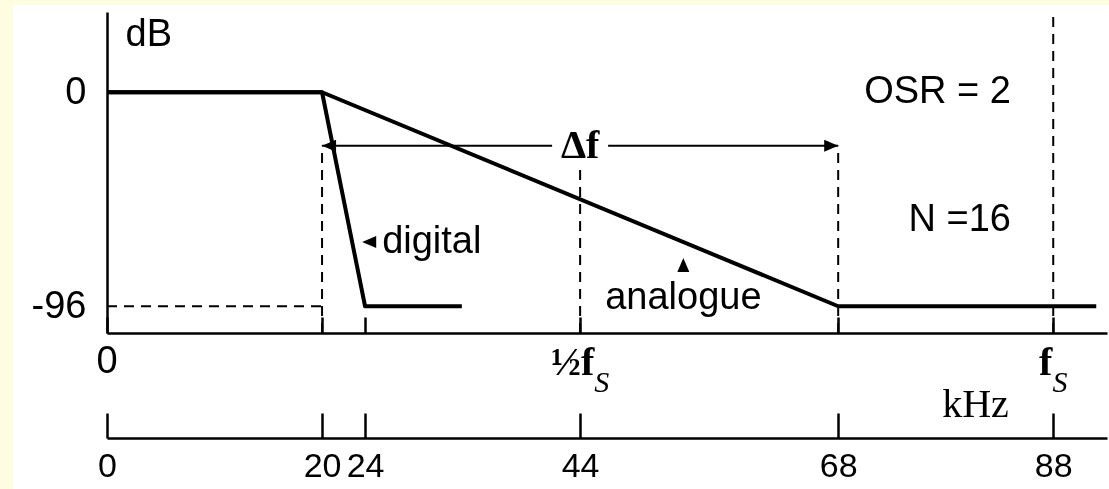 This screenshot has width=1109, height=489. Describe the element at coordinates (107, 464) in the screenshot. I see `x-tick-label: 0` at that location.